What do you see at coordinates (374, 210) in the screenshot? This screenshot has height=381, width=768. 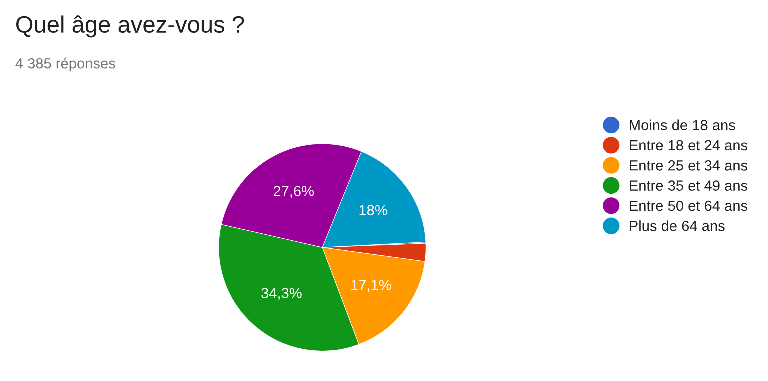 I see `data-label: 18%` at bounding box center [374, 210].